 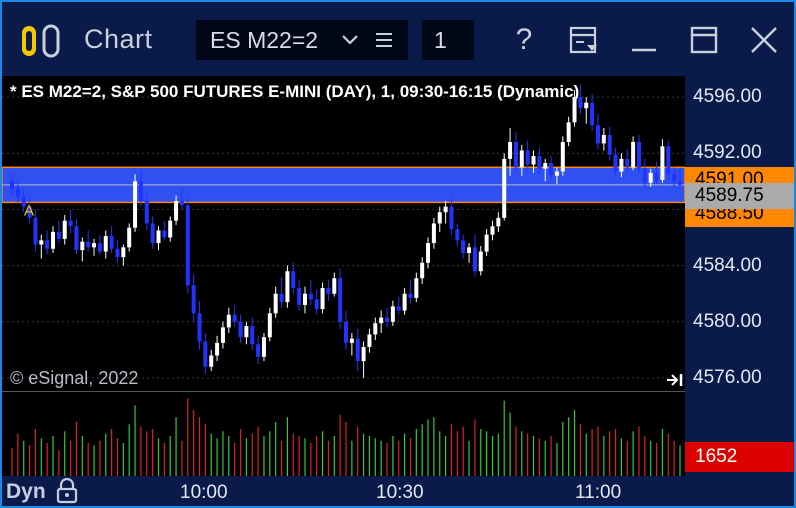 What do you see at coordinates (764, 40) in the screenshot?
I see `close-icon` at bounding box center [764, 40].